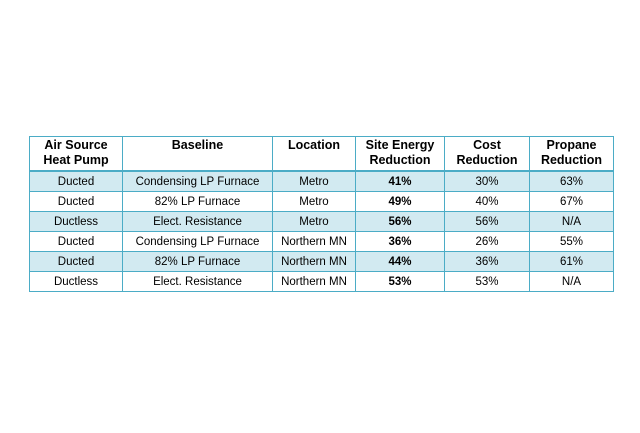  Describe the element at coordinates (571, 160) in the screenshot. I see `header-propane-line2: Reduction` at that location.